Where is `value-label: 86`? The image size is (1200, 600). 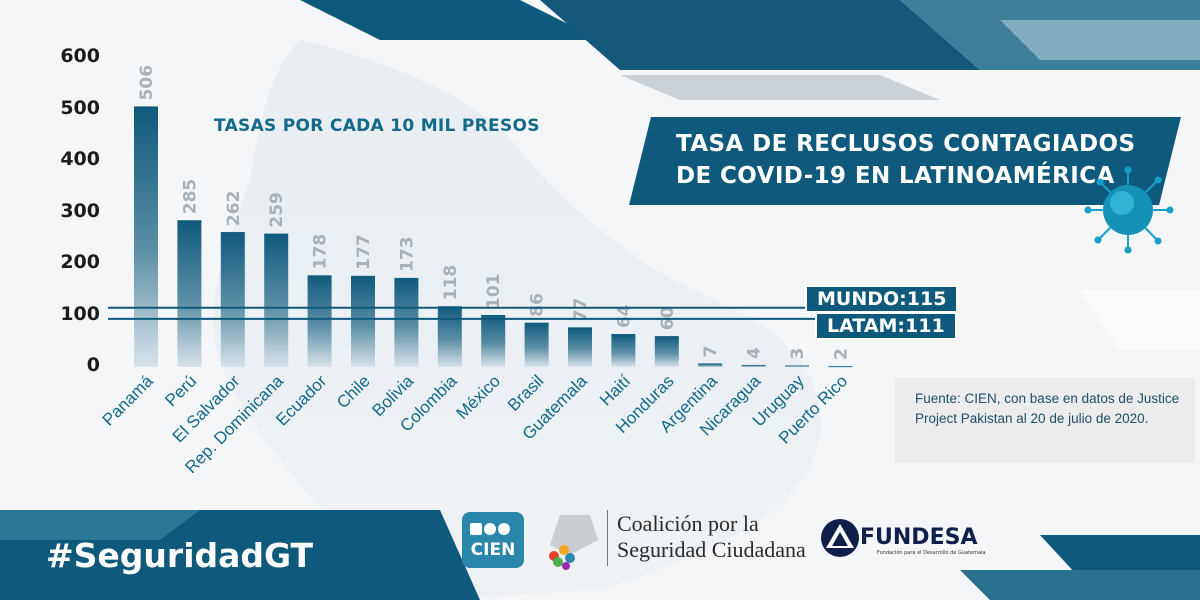 value-label: 86 is located at coordinates (538, 305).